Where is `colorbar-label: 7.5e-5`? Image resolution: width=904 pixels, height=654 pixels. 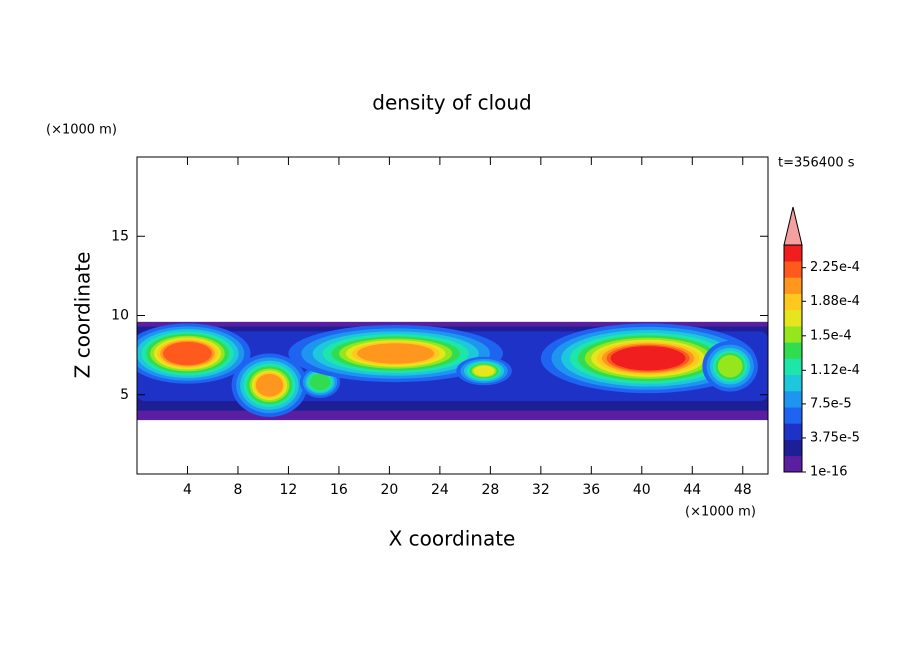 colorbar-label: 7.5e-5 is located at coordinates (831, 403).